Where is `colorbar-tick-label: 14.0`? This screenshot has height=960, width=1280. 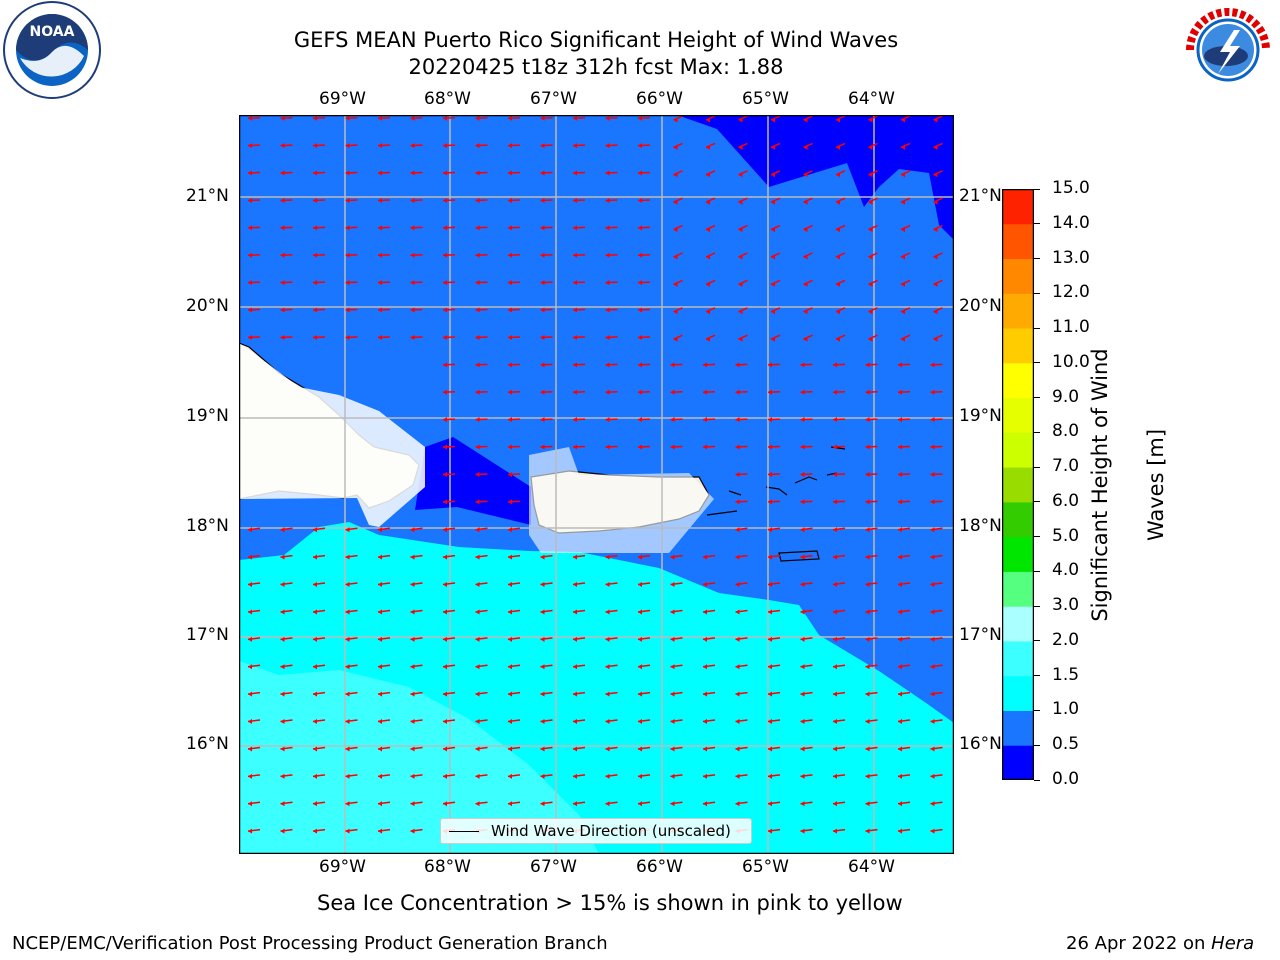 colorbar-tick-label: 14.0 is located at coordinates (1071, 222).